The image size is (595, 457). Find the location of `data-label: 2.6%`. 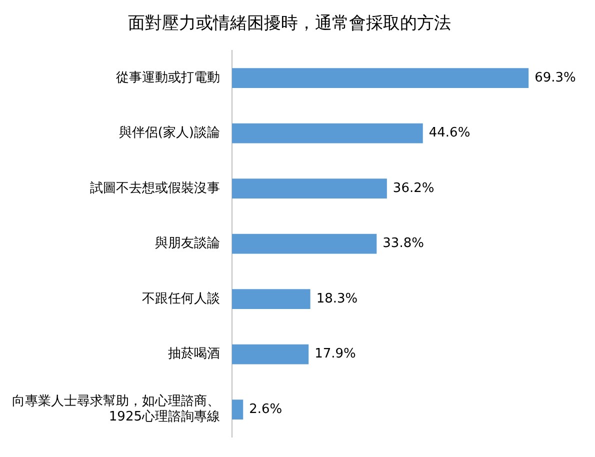

data-label: 2.6% is located at coordinates (265, 409).